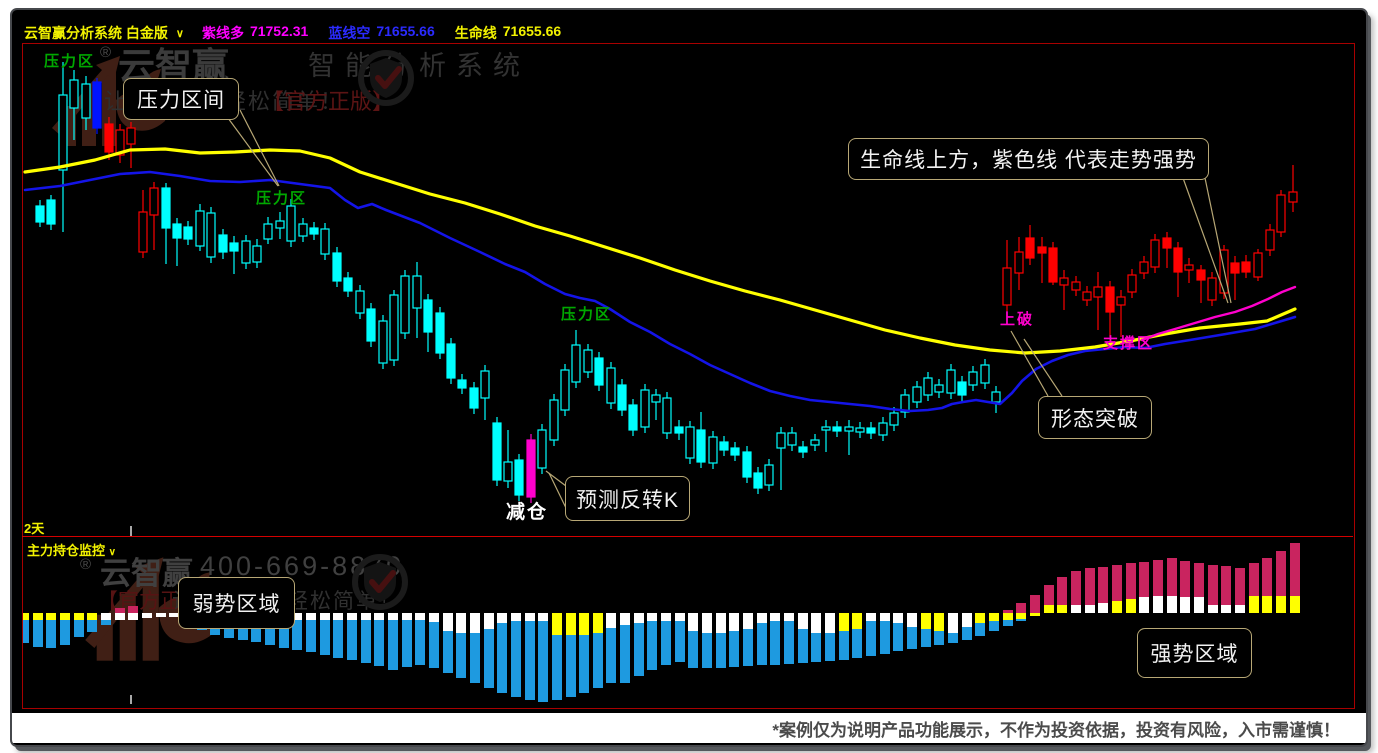 Image resolution: width=1378 pixels, height=753 pixels. Describe the element at coordinates (1028, 159) in the screenshot. I see `callout-lifeline-note: 生命线上方，紫色线 代表走势强势` at that location.